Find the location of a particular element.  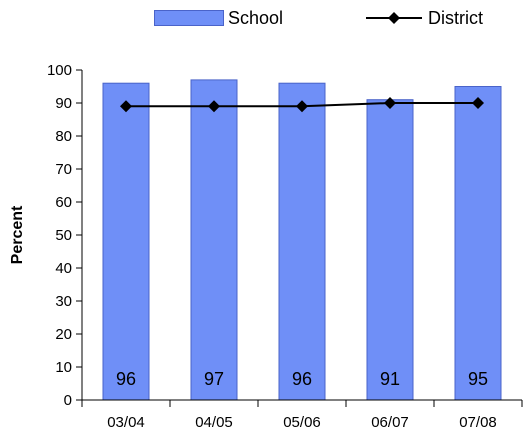

legend-swatch-district is located at coordinates (394, 18).